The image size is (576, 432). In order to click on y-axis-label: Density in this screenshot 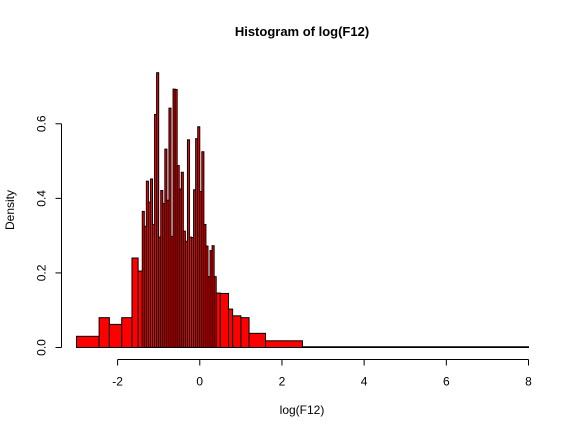, I will do `click(10, 210)`.